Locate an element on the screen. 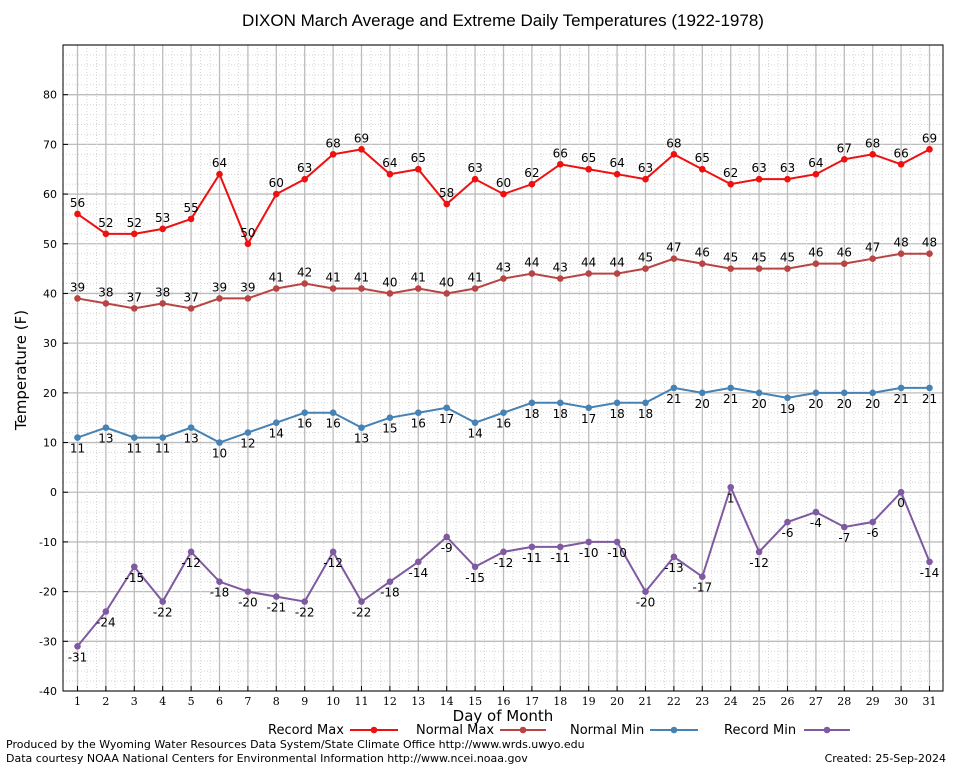 This screenshot has width=954, height=768. data-label: 14 is located at coordinates (474, 434).